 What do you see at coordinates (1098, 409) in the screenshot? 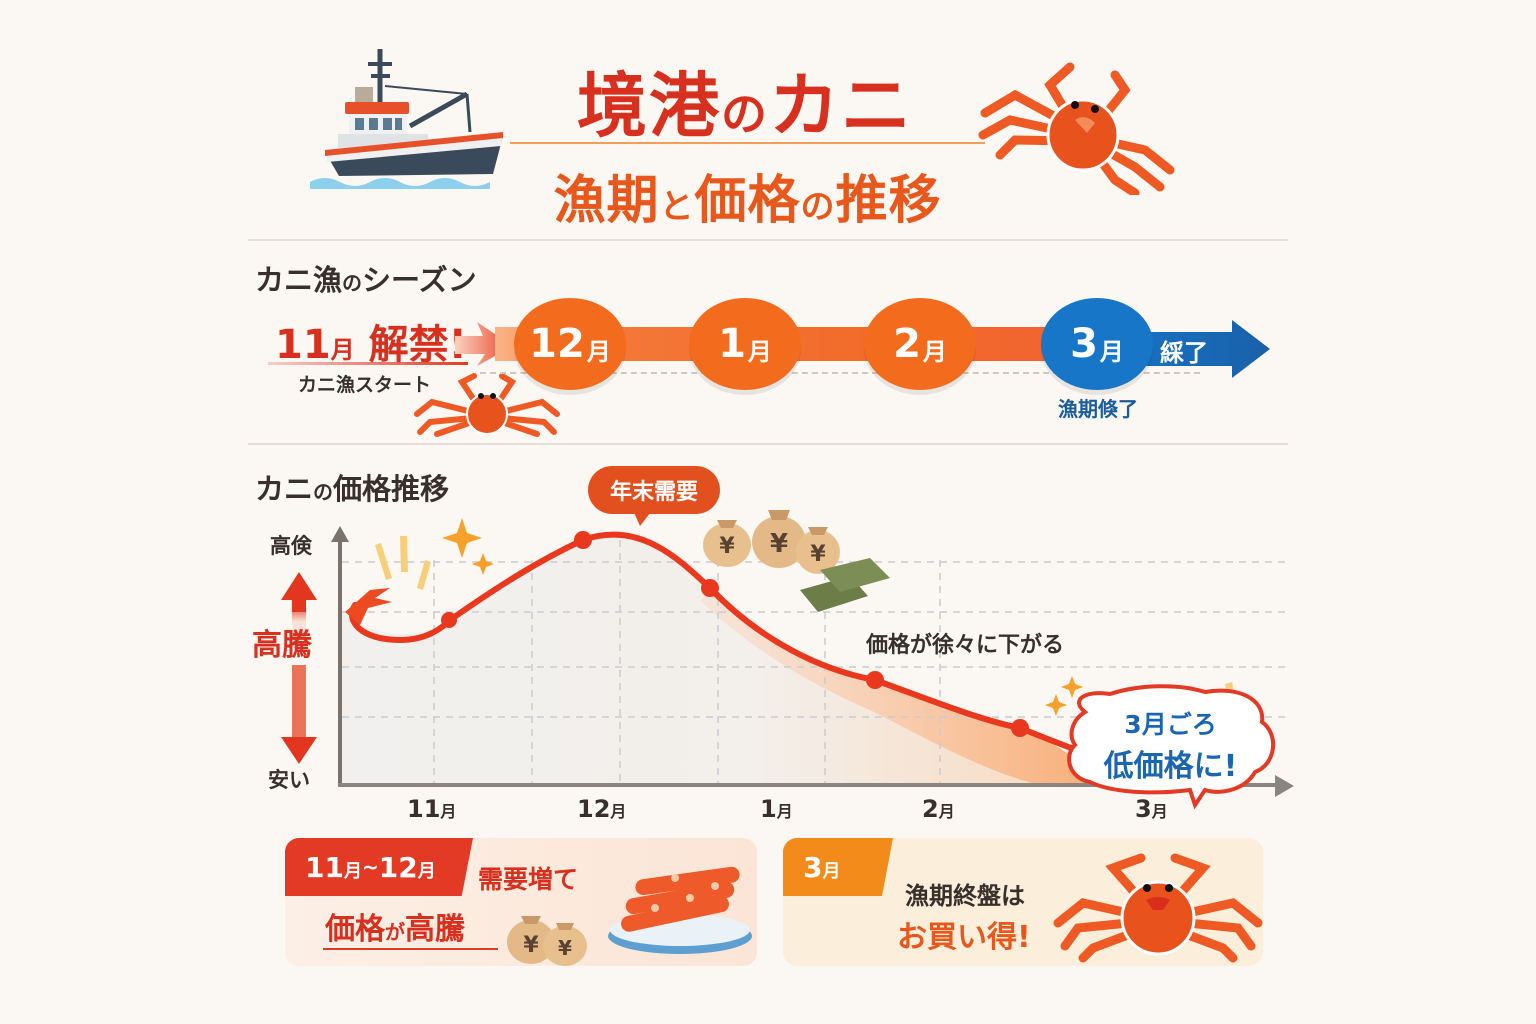
I see `season-end-sub: 漁期倏了` at bounding box center [1098, 409].